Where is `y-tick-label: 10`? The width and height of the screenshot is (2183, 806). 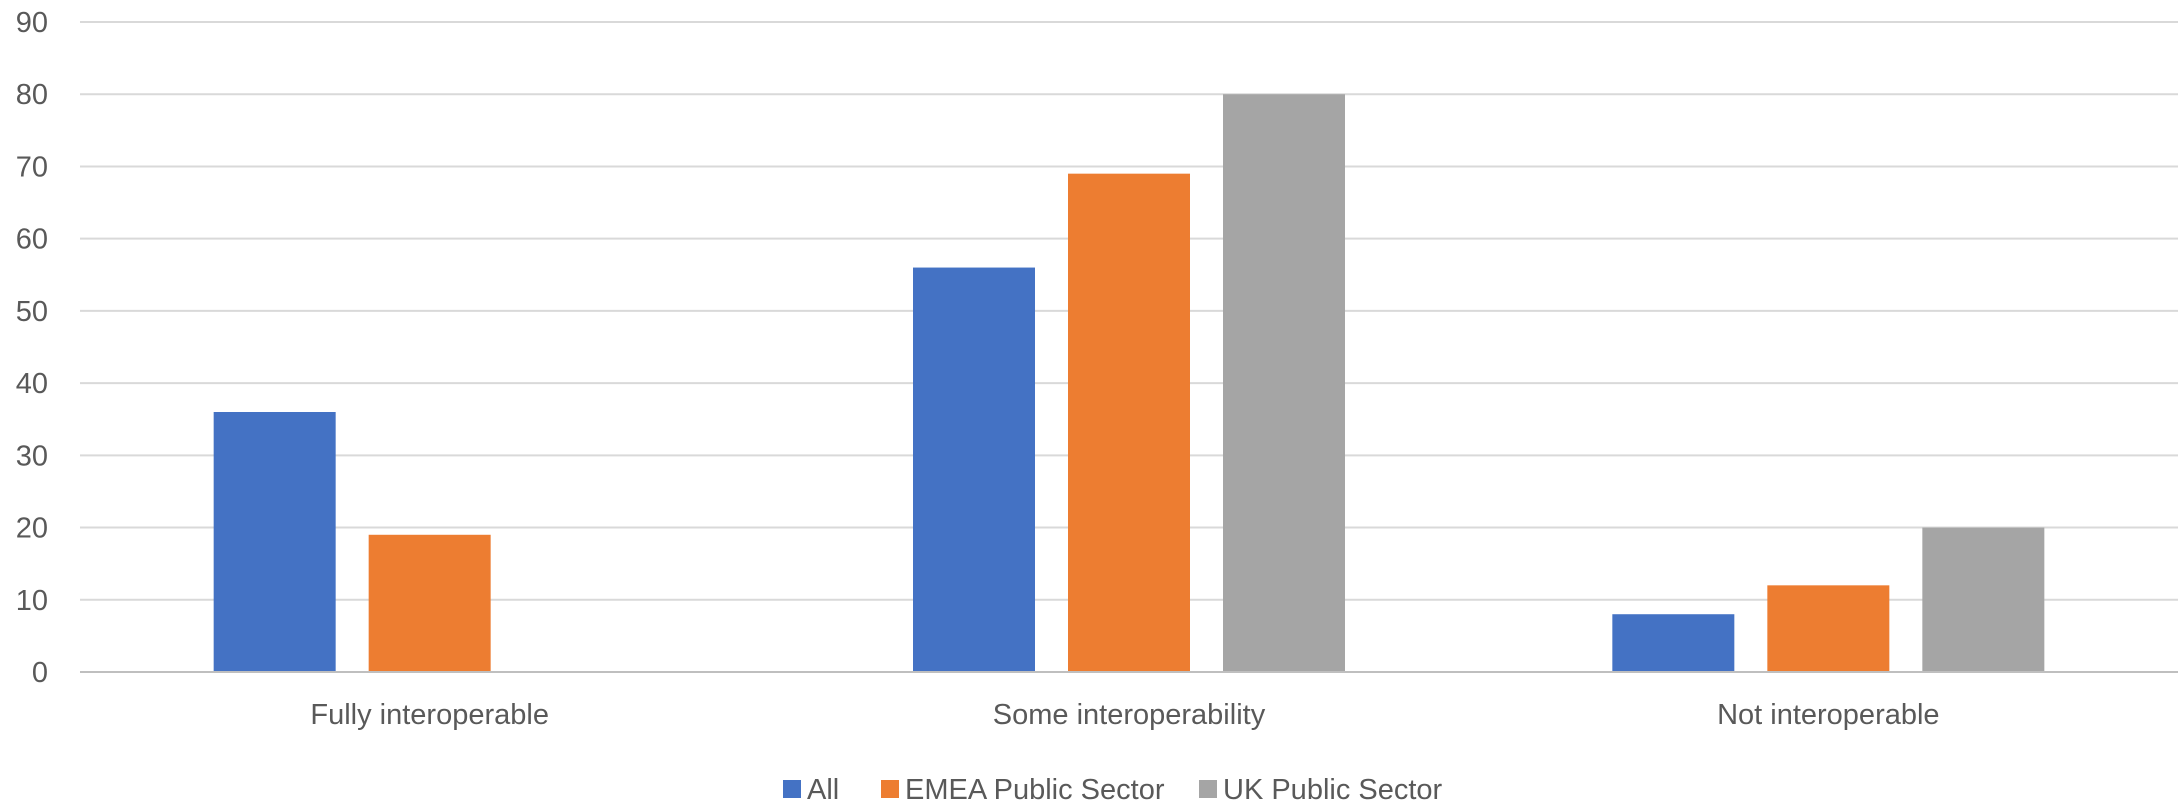 y-tick-label: 10 is located at coordinates (32, 601).